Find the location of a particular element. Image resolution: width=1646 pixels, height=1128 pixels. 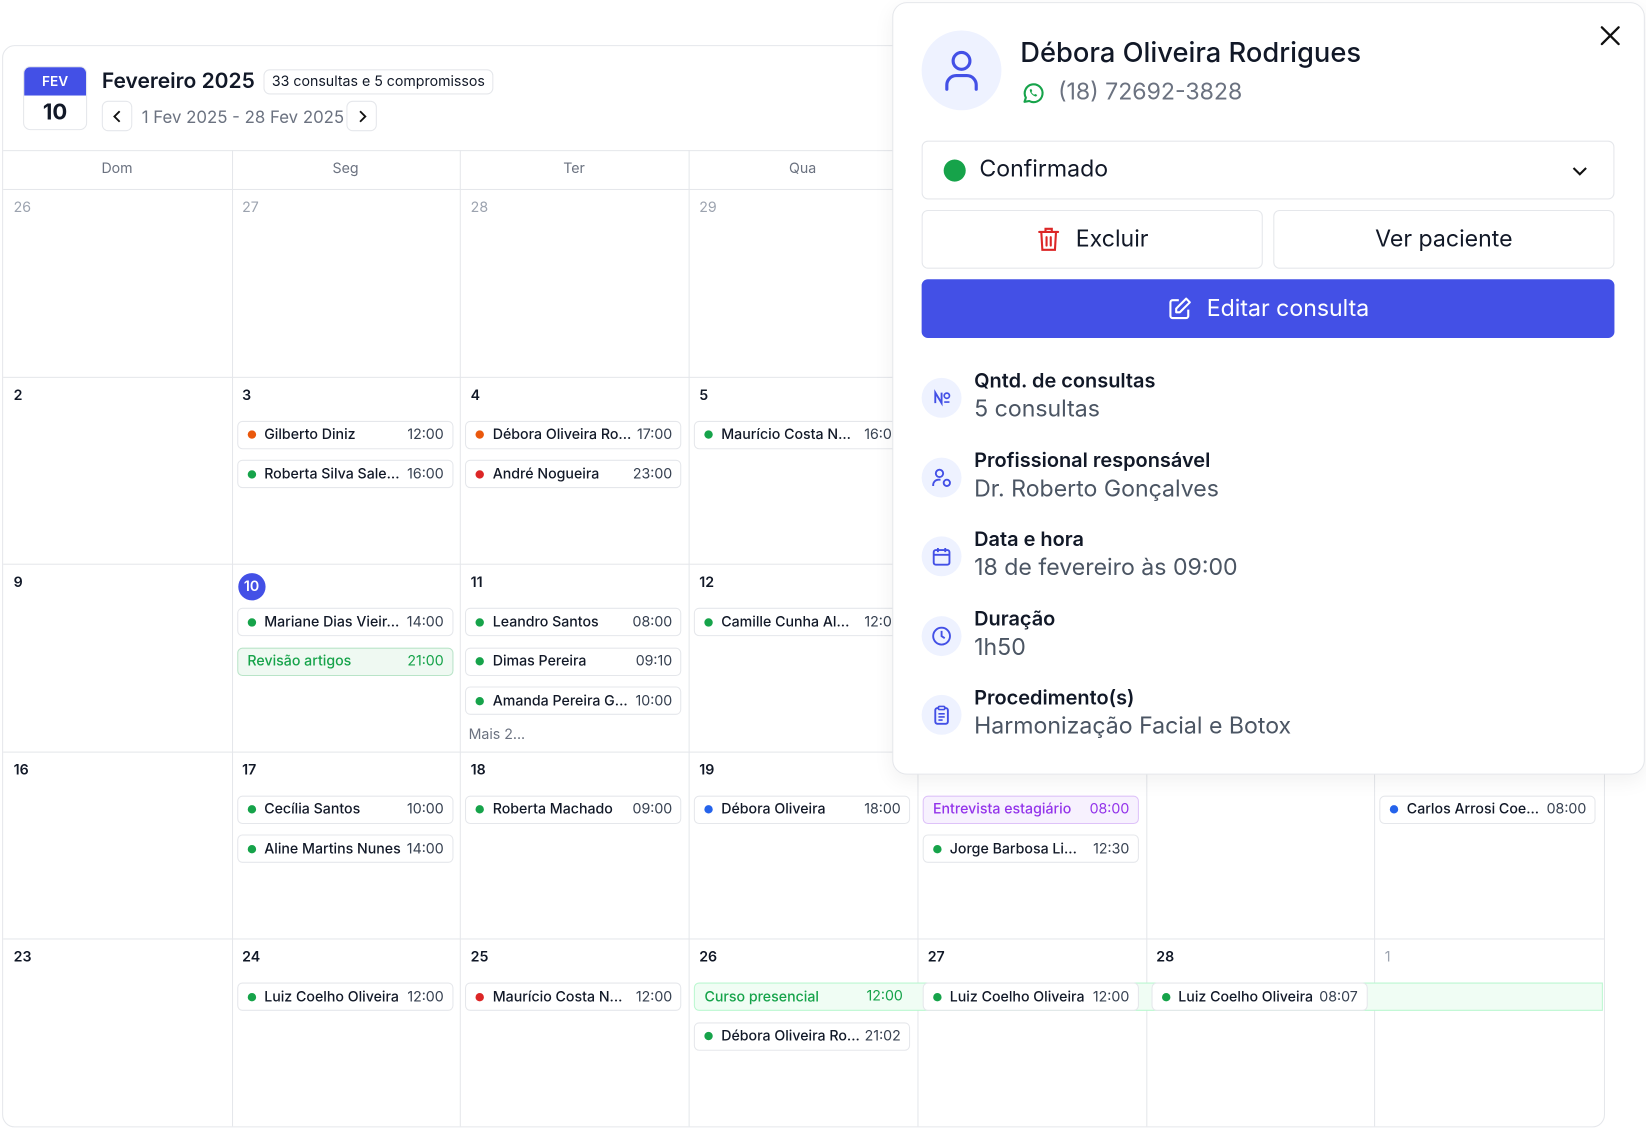

event: André Nogueira 23:00 is located at coordinates (573, 474).